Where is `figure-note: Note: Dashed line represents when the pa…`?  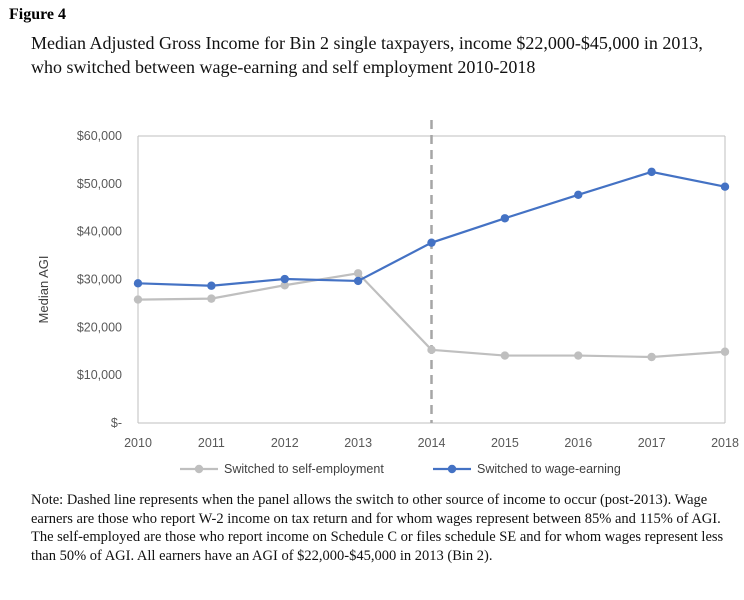 figure-note: Note: Dashed line represents when the pa… is located at coordinates (377, 528).